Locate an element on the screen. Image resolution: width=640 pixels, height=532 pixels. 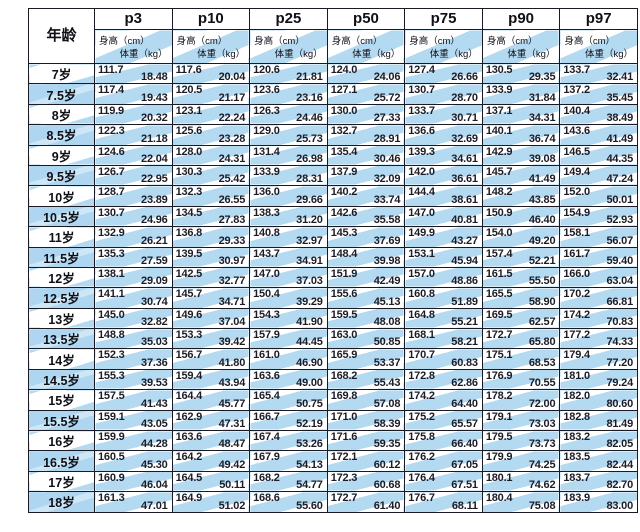
height-value: 137.2 is located at coordinates (576, 90).